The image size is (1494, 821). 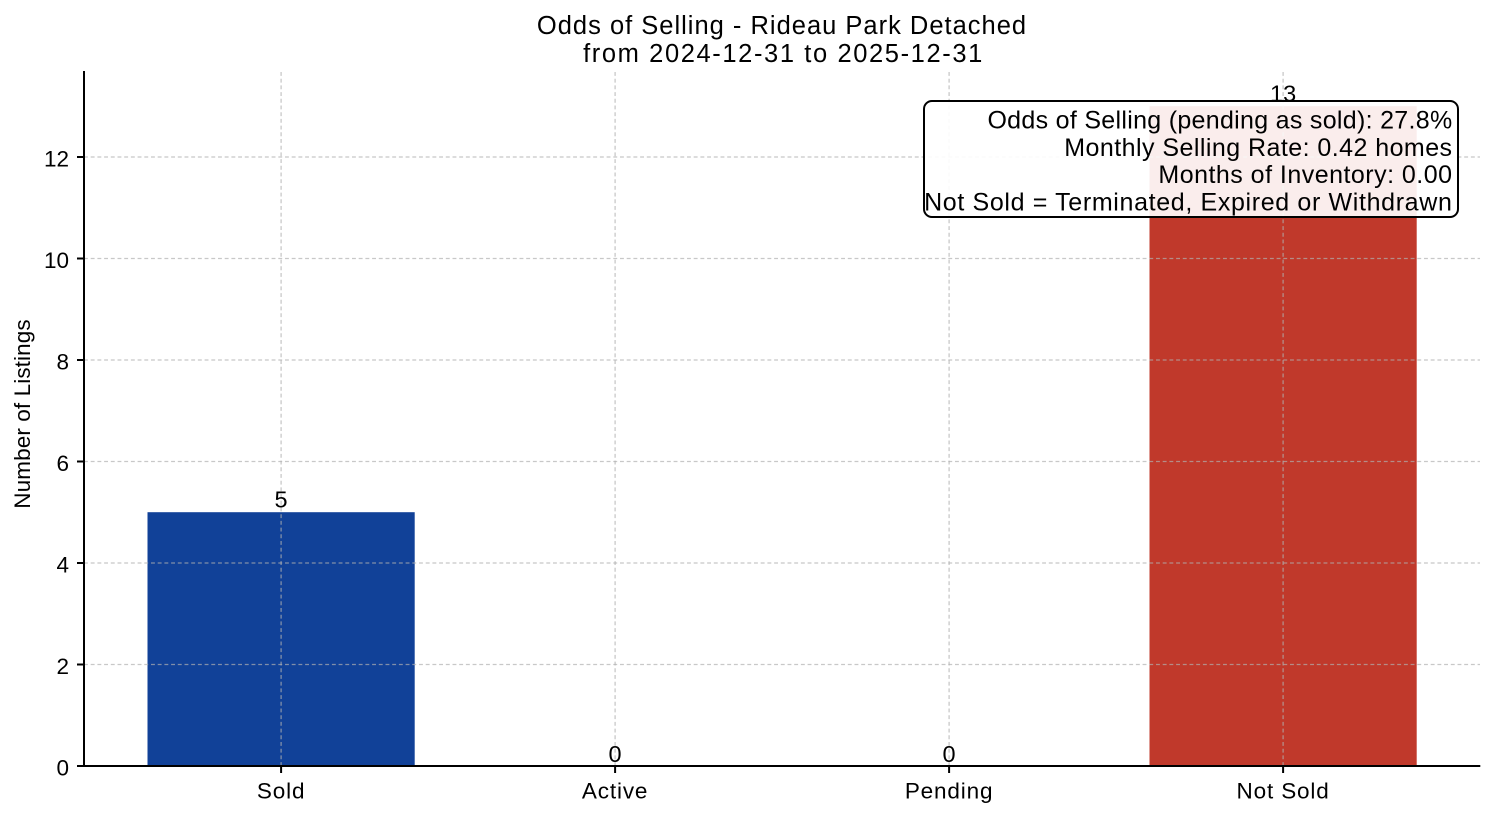 What do you see at coordinates (1258, 148) in the screenshot?
I see `svg-text:Monthly Selling Rate: 0.42 hom: Monthly Selling Rate: 0.42 homes` at bounding box center [1258, 148].